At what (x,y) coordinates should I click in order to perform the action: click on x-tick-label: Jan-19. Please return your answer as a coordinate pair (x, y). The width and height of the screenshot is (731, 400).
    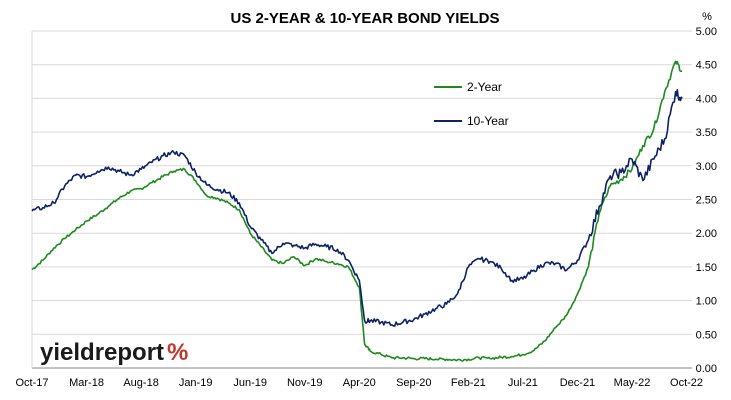
    Looking at the image, I should click on (196, 383).